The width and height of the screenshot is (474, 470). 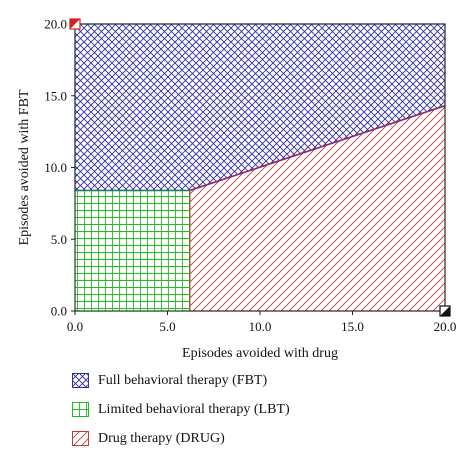 What do you see at coordinates (55, 24) in the screenshot?
I see `y-tick-label: 20.0` at bounding box center [55, 24].